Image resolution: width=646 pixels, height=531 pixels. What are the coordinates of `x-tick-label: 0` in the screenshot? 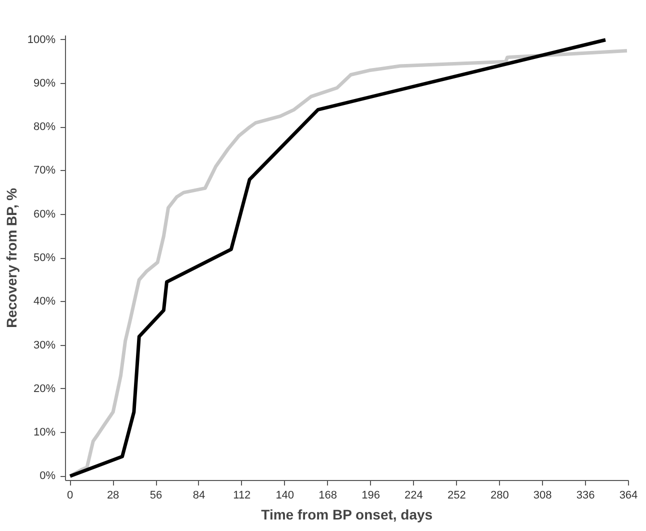 It's located at (70, 496).